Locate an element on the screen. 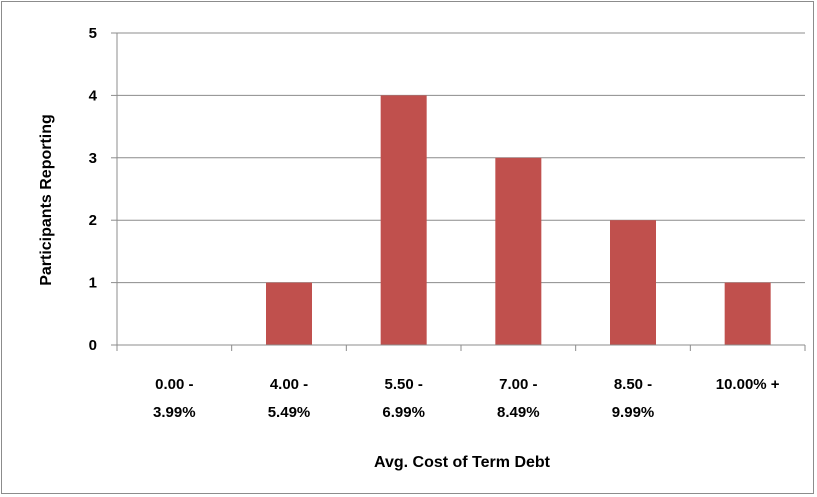 The image size is (817, 497). x-tick-label: 5.50 -6.99% is located at coordinates (403, 398).